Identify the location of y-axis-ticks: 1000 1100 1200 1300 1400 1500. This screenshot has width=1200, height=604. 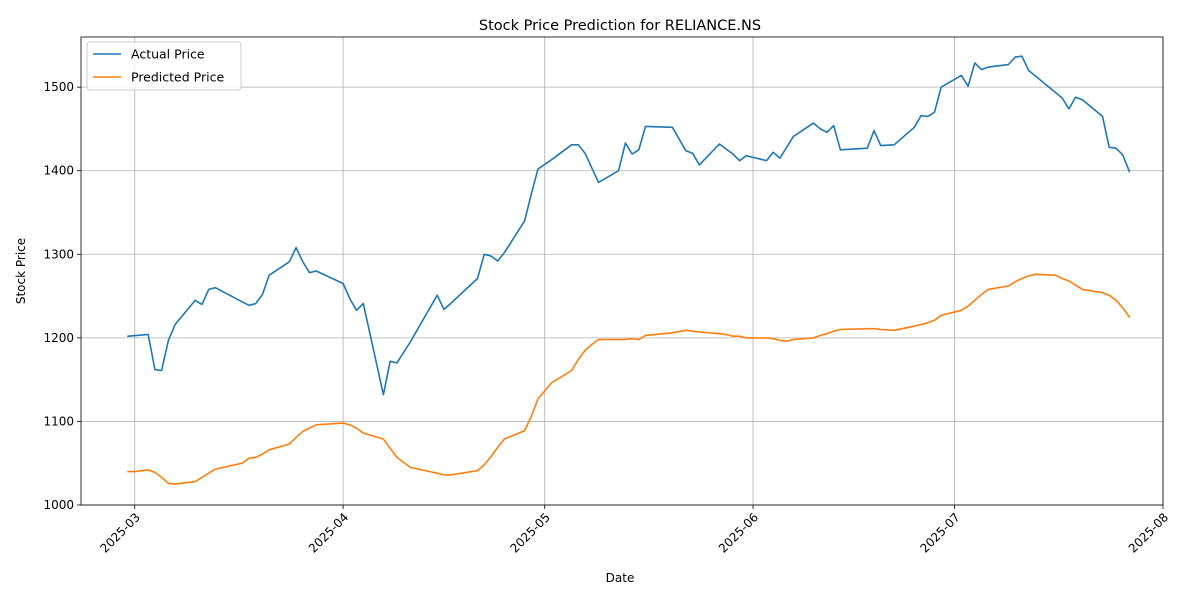
(62, 296).